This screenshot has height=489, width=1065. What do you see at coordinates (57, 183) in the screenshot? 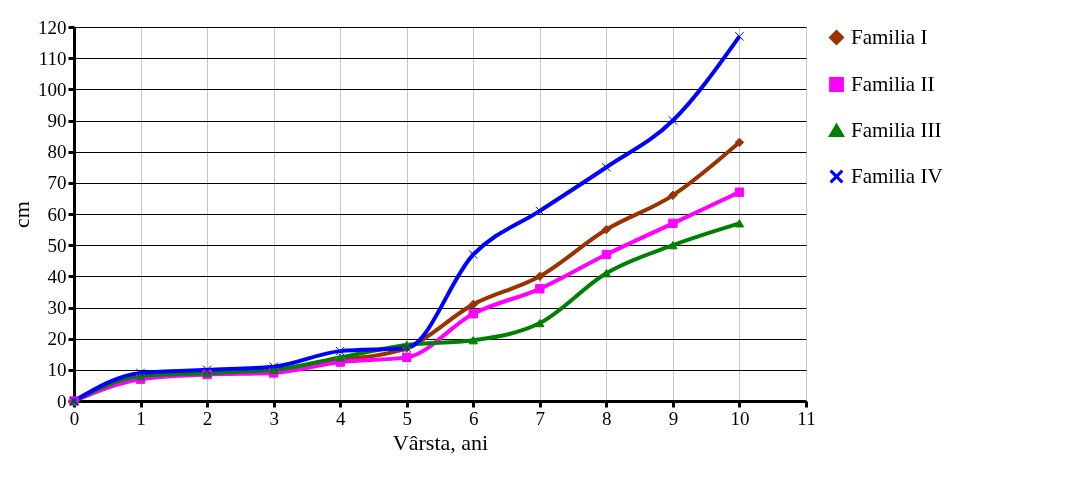
I see `y-tick-label: 70` at bounding box center [57, 183].